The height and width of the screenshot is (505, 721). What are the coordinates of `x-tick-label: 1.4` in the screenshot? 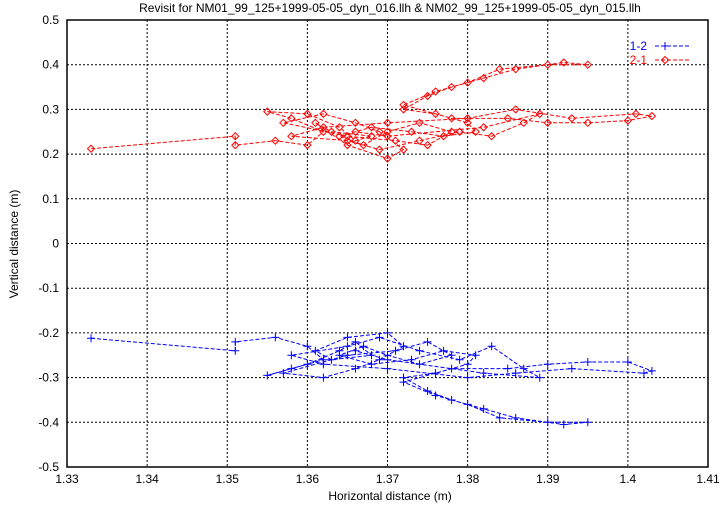 It's located at (628, 479).